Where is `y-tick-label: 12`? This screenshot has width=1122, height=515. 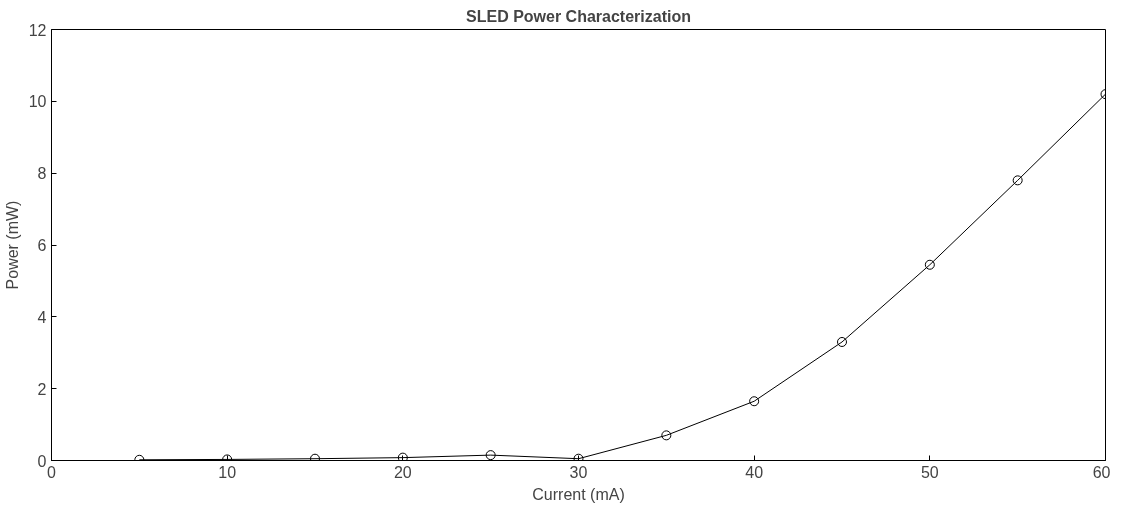 y-tick-label: 12 is located at coordinates (37, 30).